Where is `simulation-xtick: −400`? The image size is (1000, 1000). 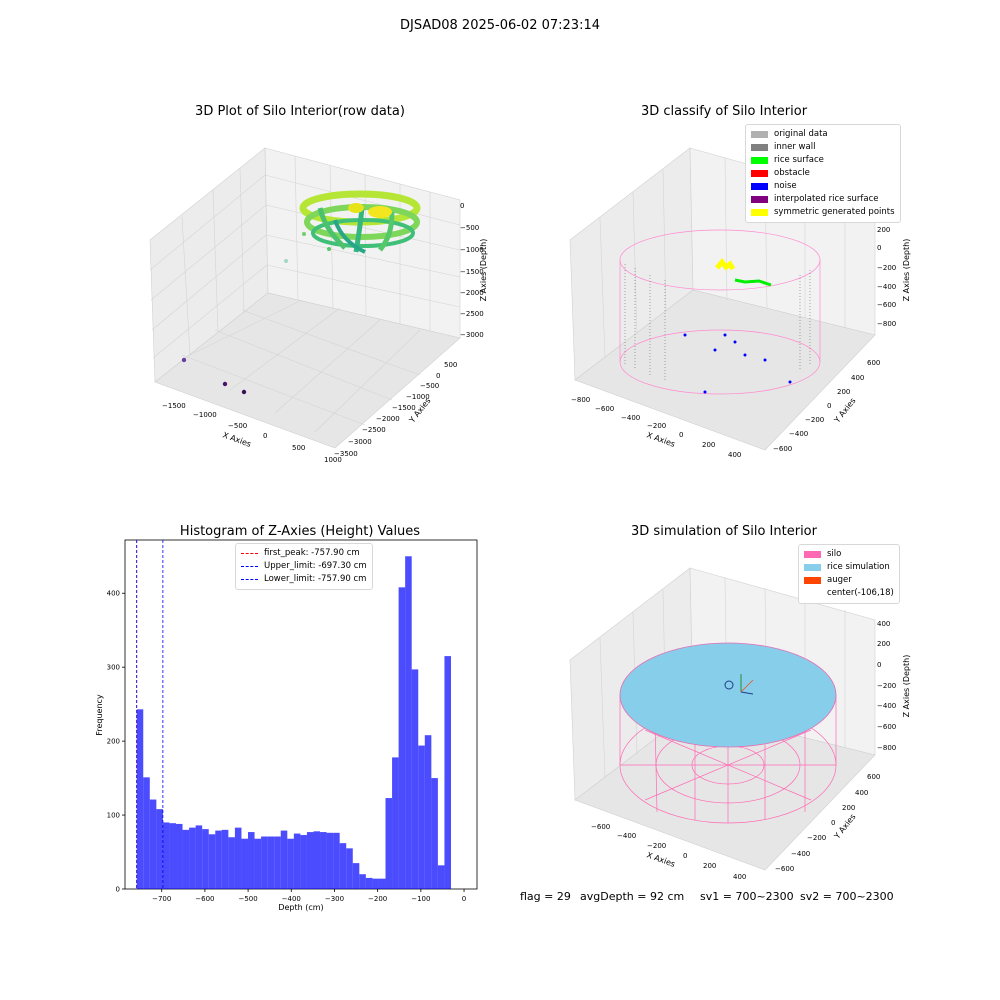
simulation-xtick: −400 is located at coordinates (626, 836).